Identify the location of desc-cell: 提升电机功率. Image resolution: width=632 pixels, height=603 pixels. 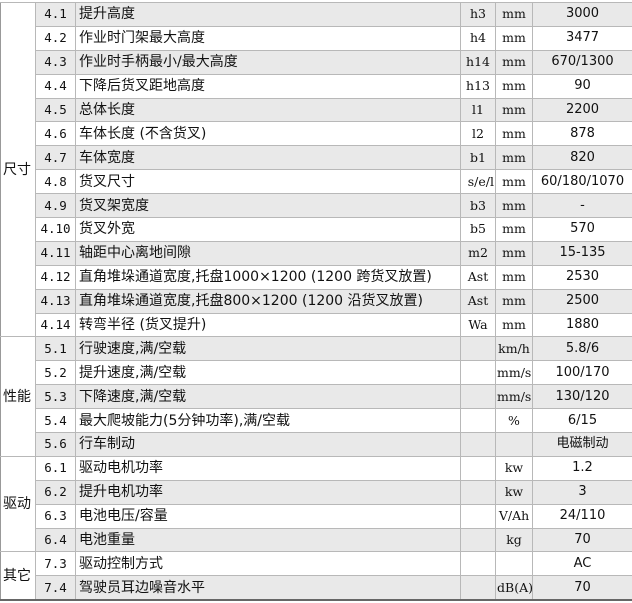
(268, 492).